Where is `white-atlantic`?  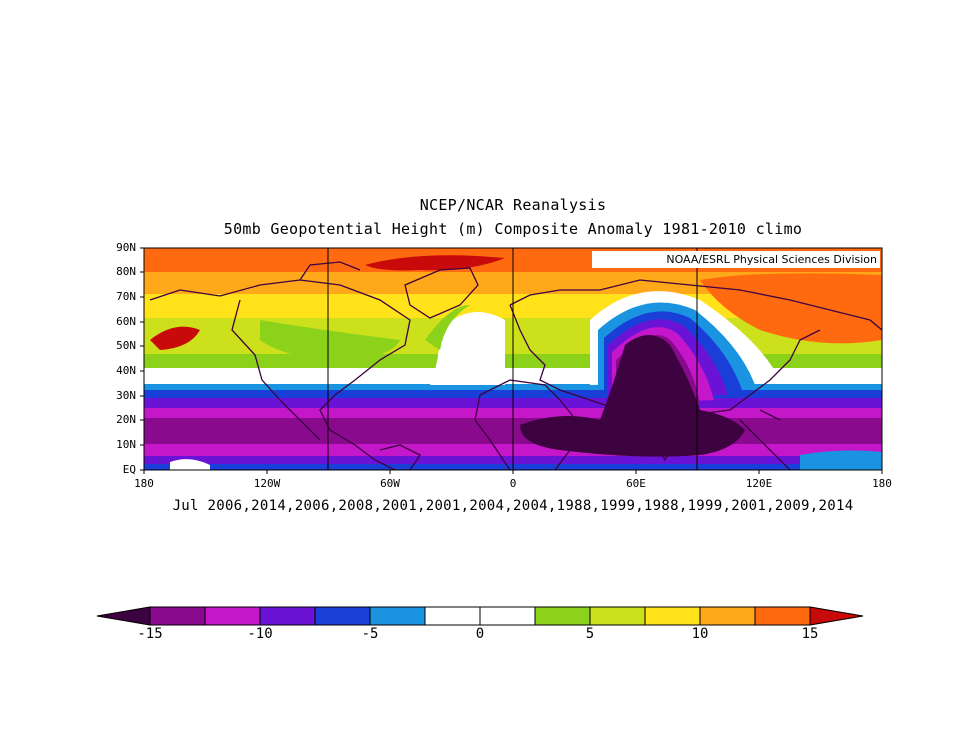 white-atlantic is located at coordinates (467, 348).